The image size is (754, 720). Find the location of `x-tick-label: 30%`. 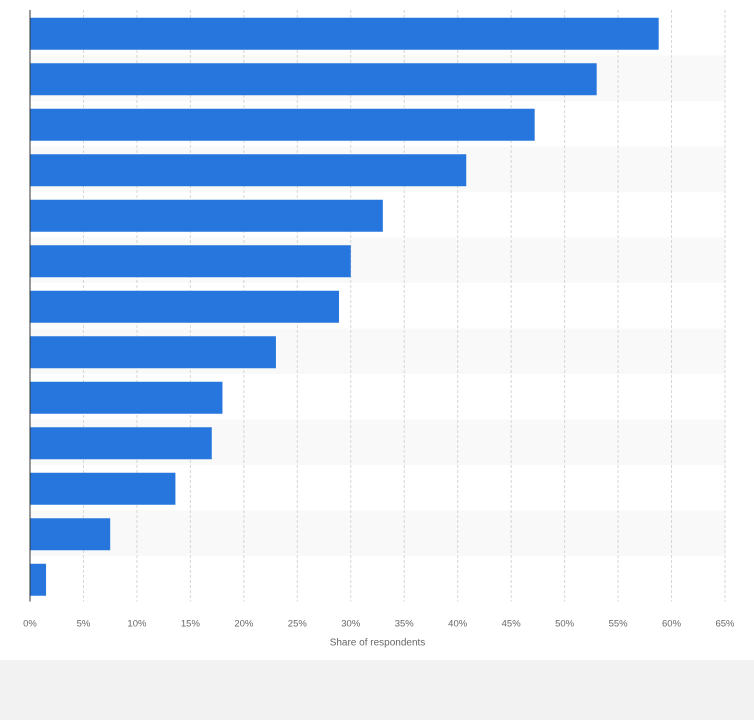

x-tick-label: 30% is located at coordinates (351, 624).